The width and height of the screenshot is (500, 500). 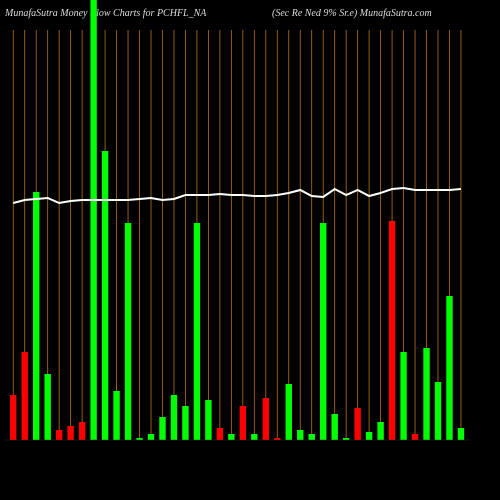 I want to click on line, so click(x=237, y=195).